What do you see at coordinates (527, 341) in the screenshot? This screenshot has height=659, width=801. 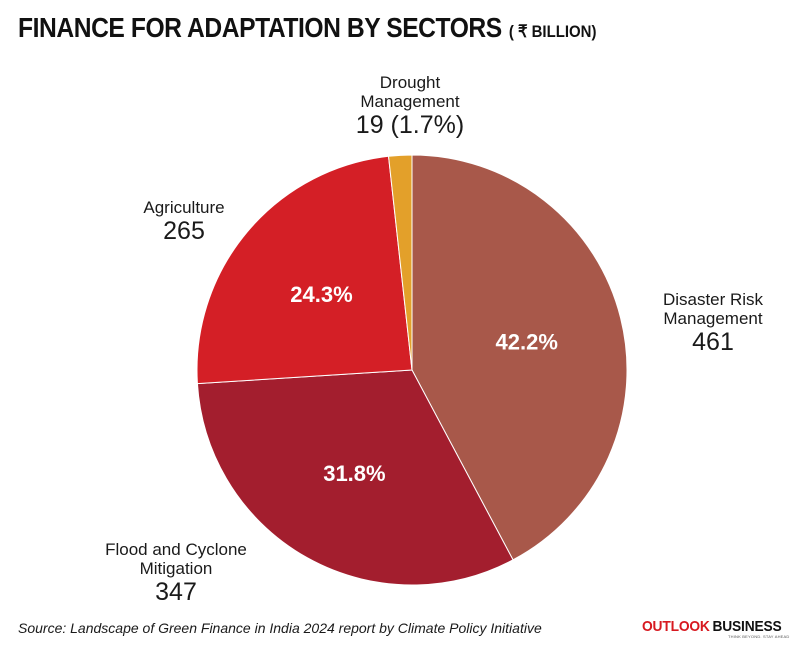 I see `percent-label: 42.2%` at bounding box center [527, 341].